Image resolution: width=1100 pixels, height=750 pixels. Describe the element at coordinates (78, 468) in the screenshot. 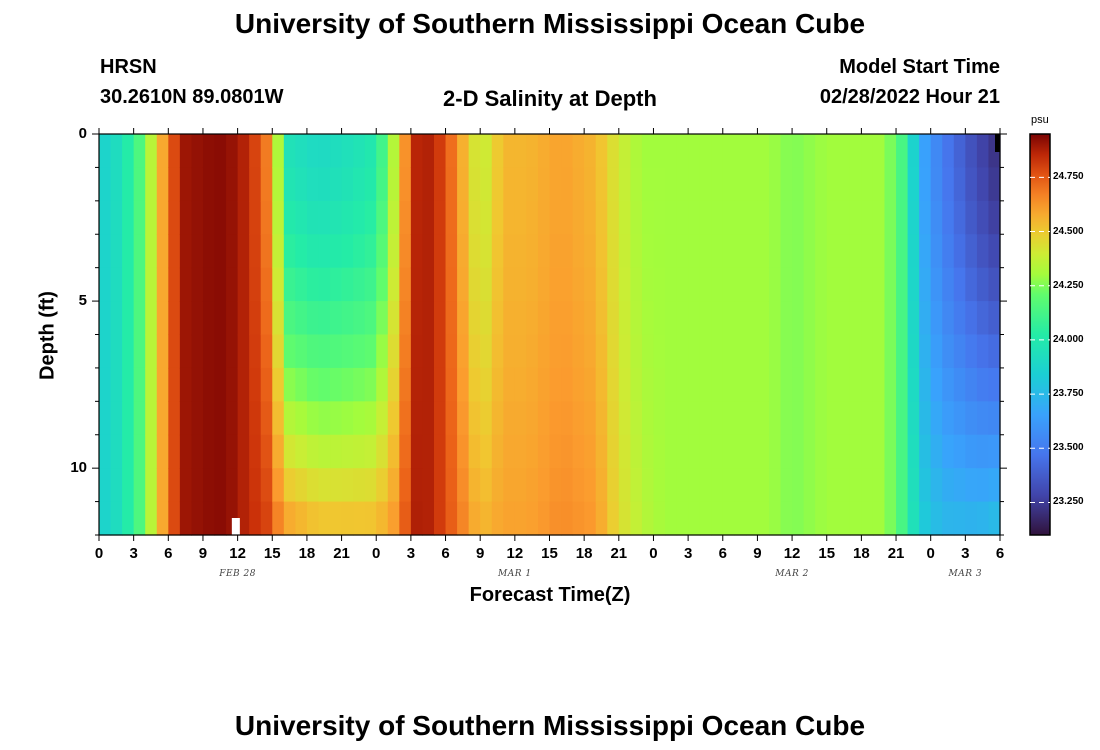

I see `y-tick-label: 10` at that location.